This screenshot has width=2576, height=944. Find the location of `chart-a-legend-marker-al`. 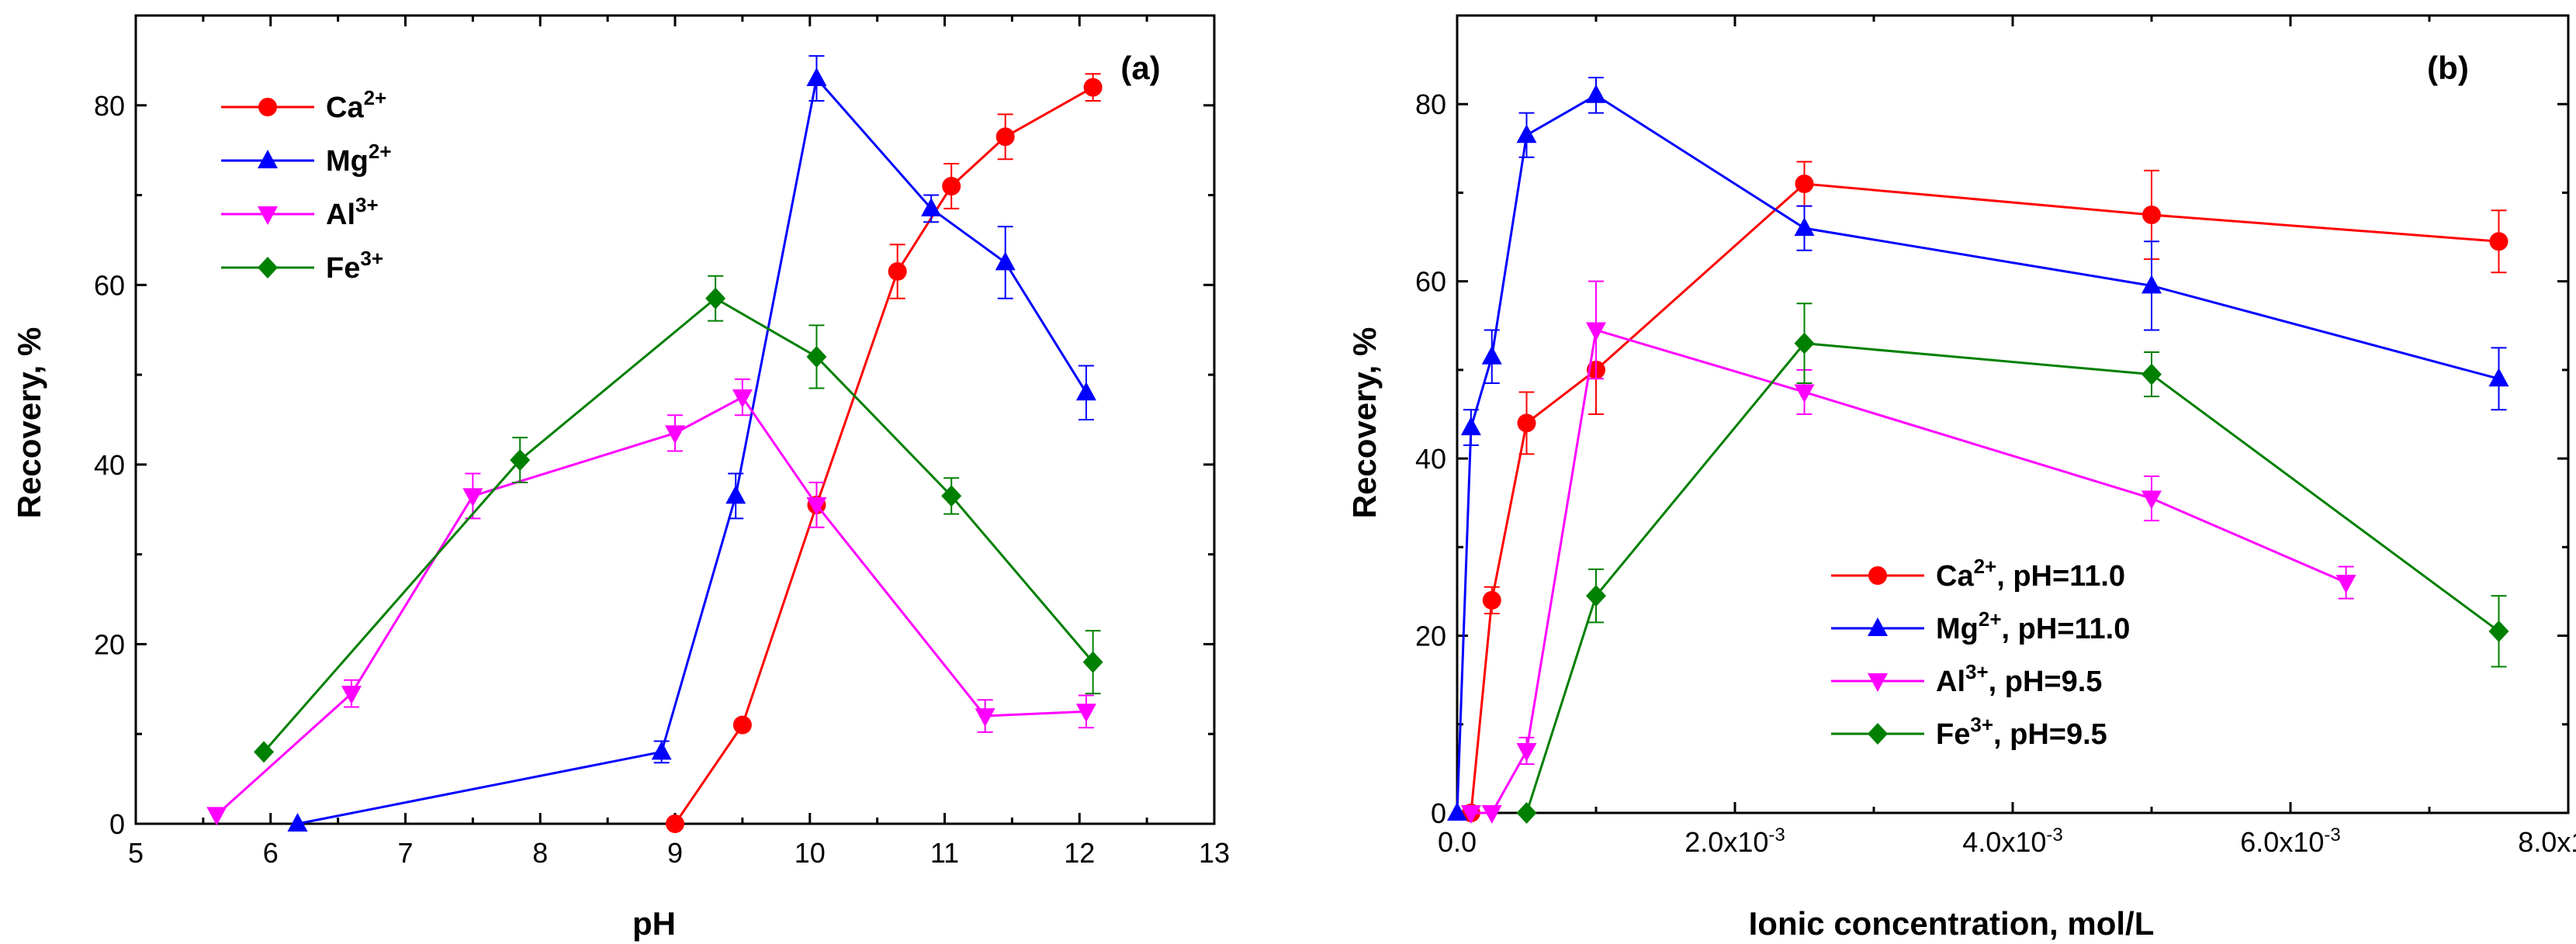

chart-a-legend-marker-al is located at coordinates (268, 215).